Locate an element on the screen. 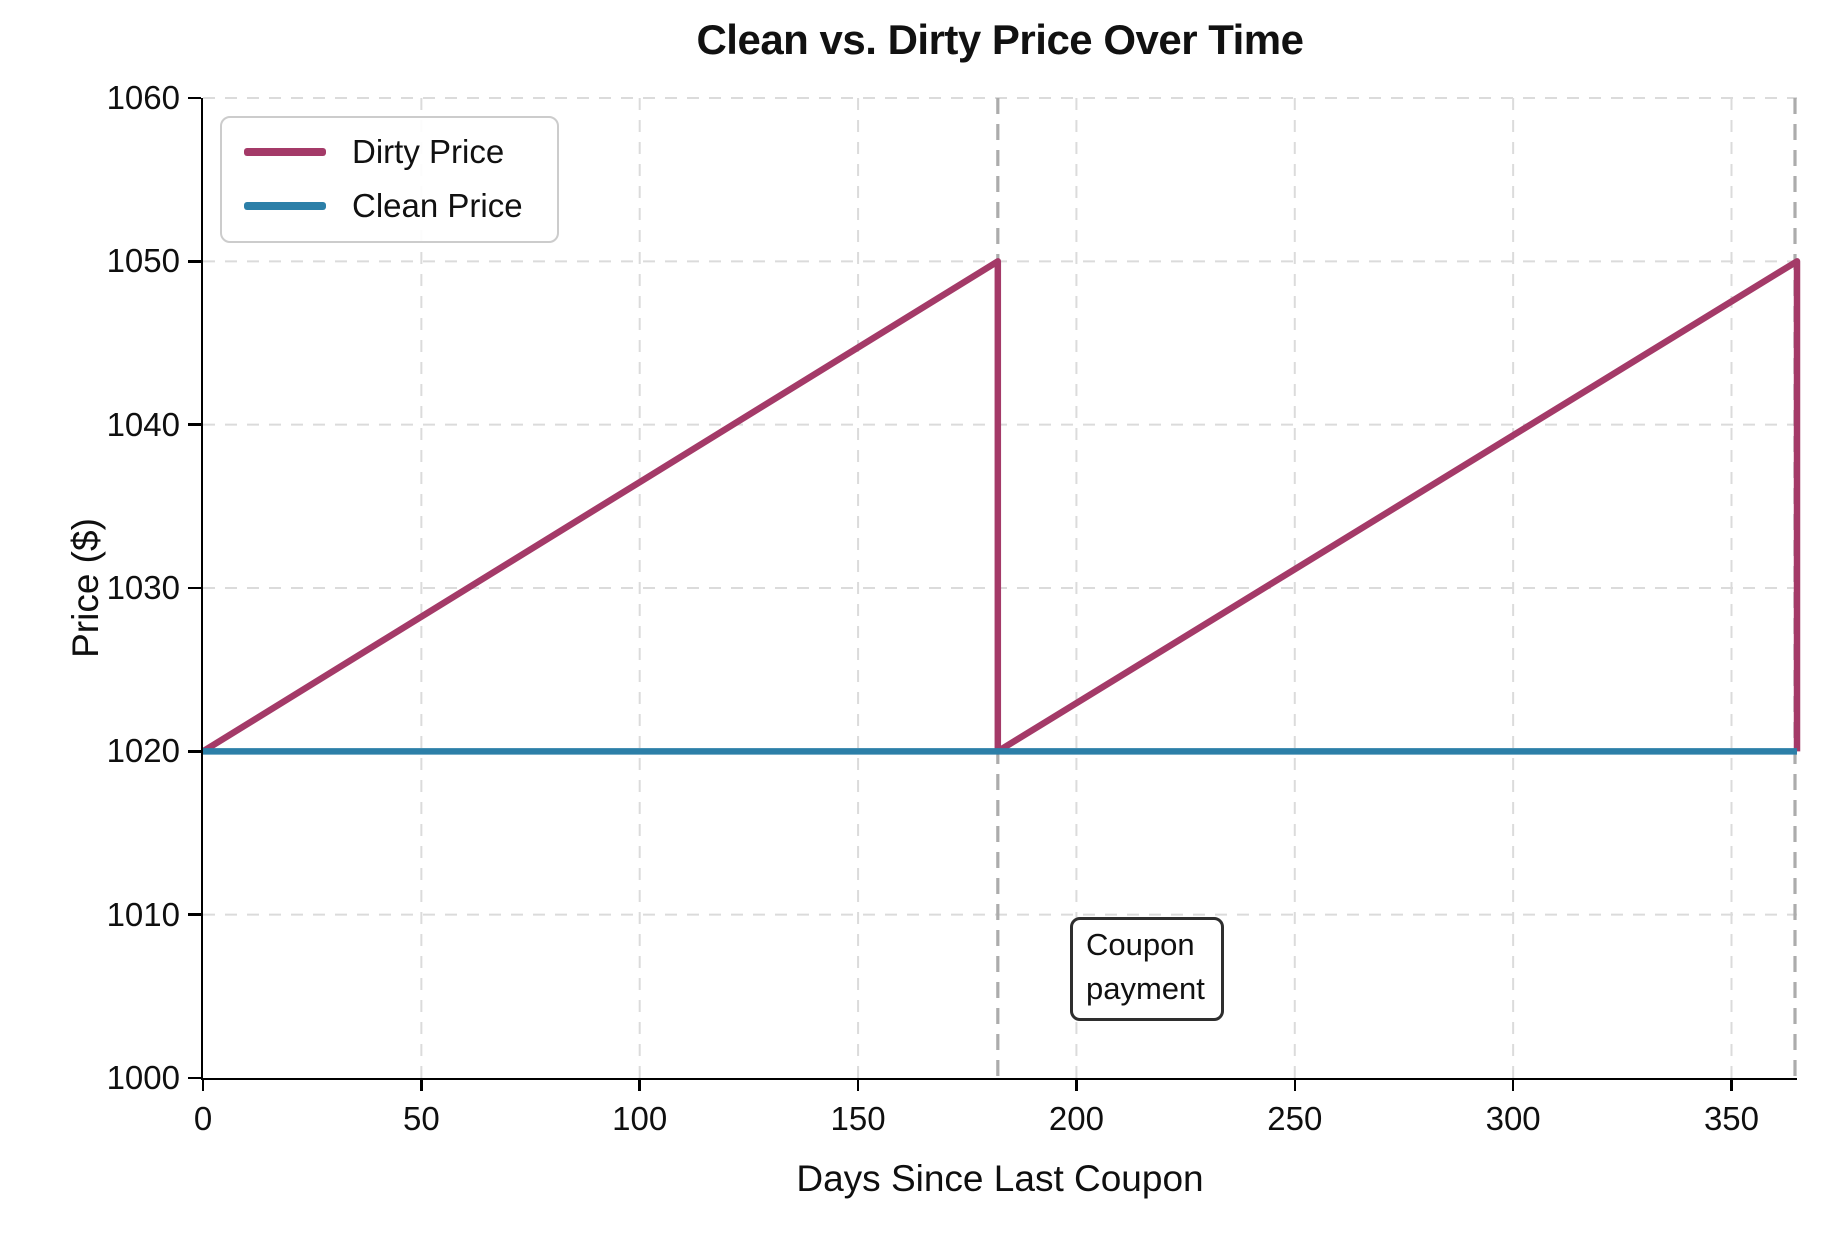 The image size is (1834, 1234). clean-price-swatch is located at coordinates (285, 206).